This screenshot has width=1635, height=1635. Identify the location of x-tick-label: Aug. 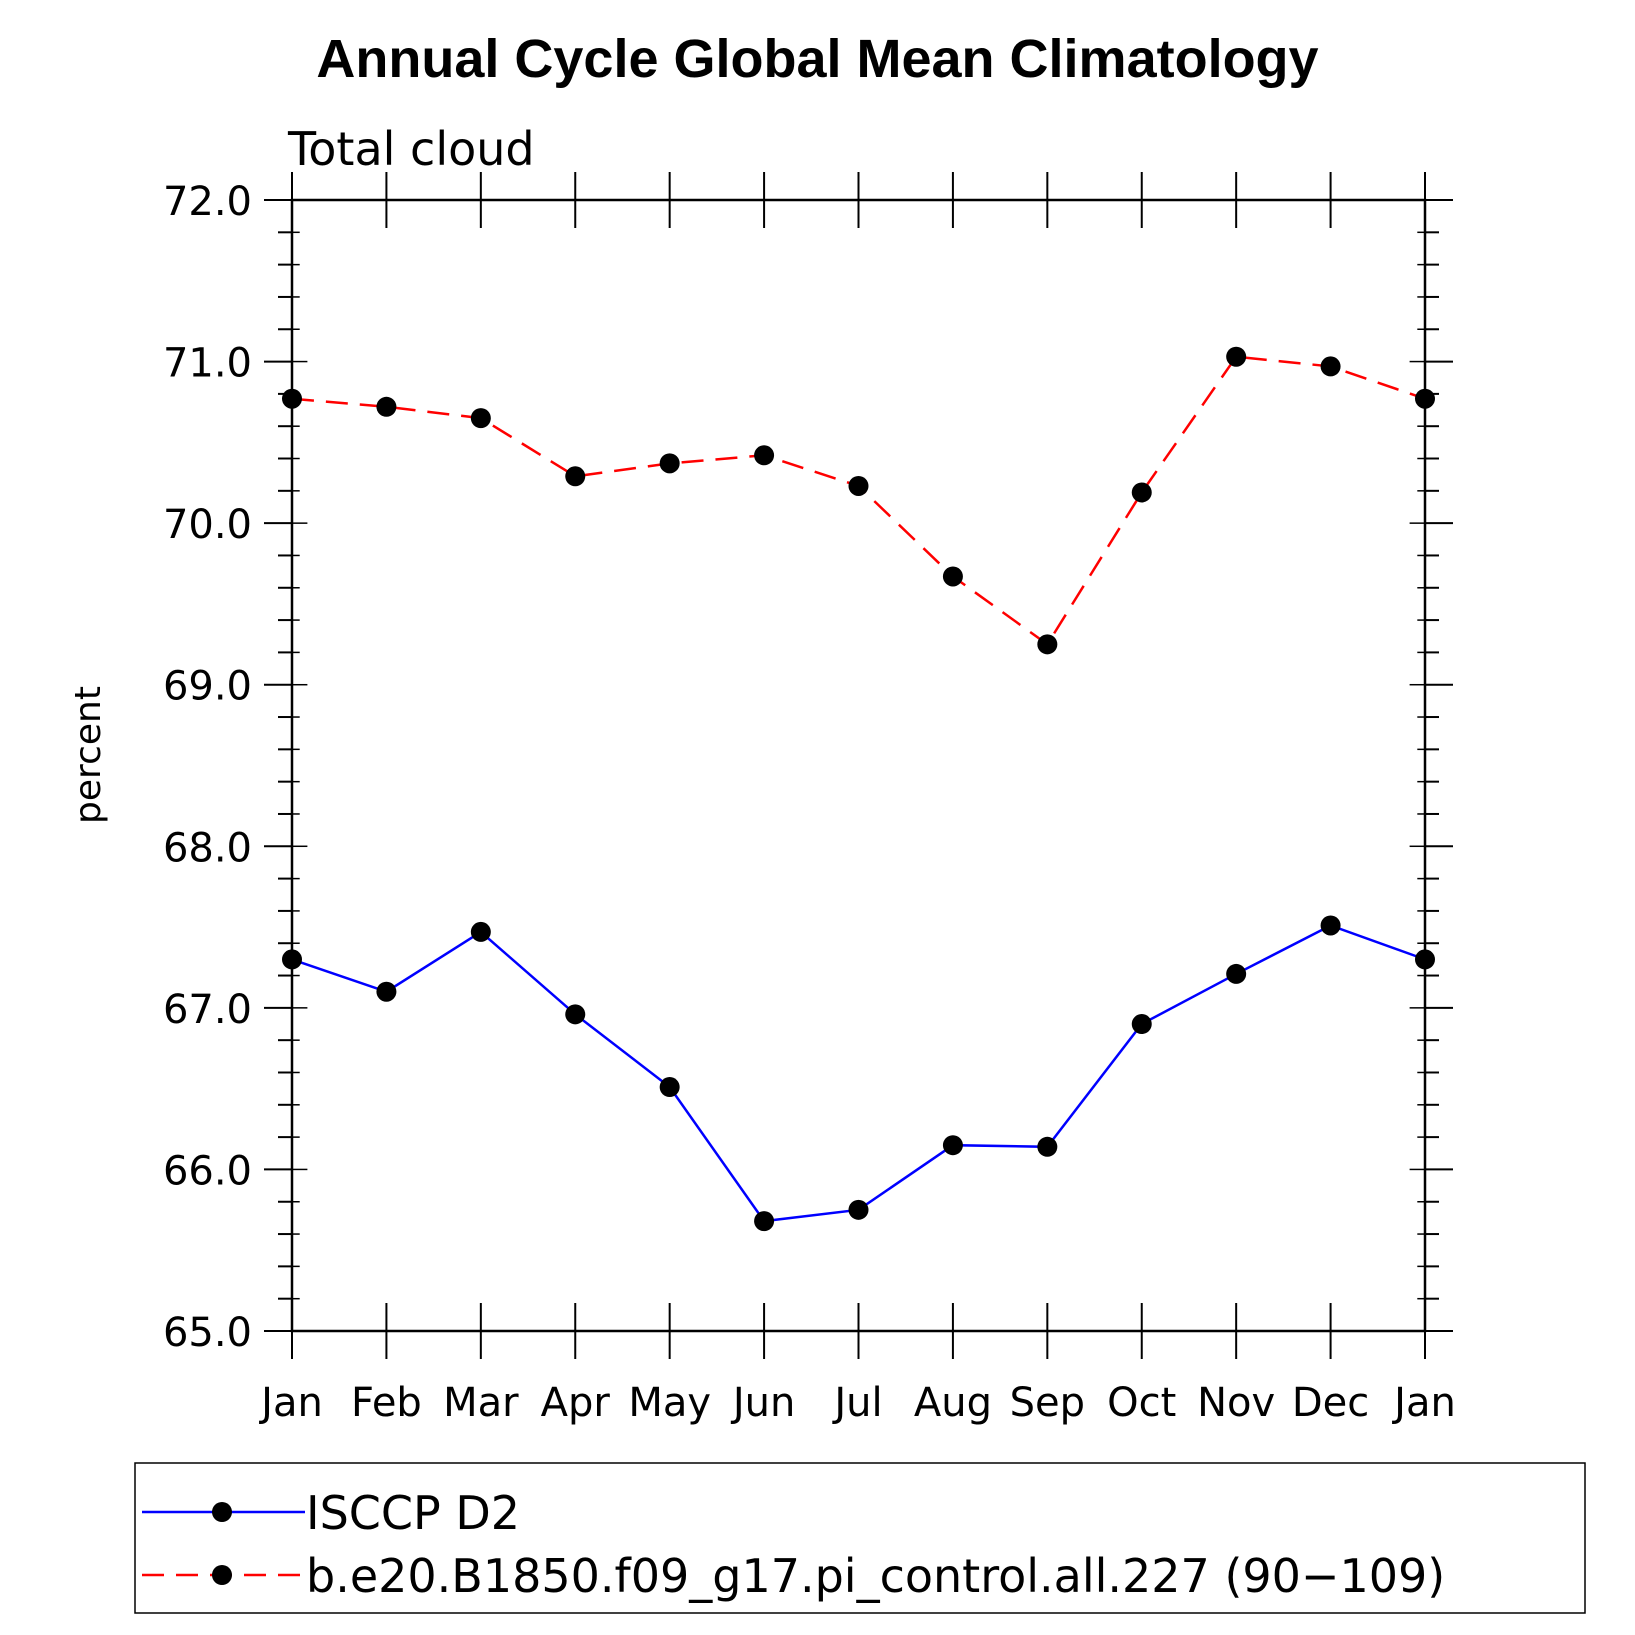
(953, 1403).